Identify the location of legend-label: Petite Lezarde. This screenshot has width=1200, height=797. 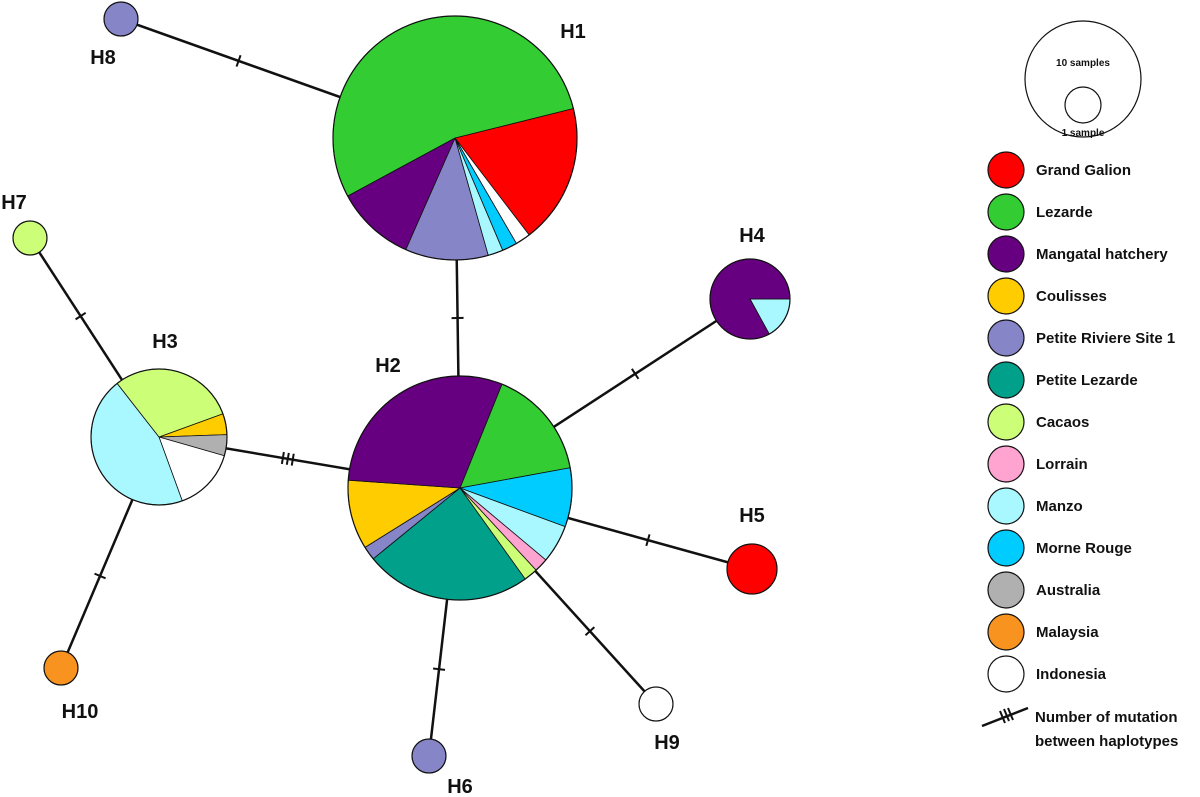
(1087, 380).